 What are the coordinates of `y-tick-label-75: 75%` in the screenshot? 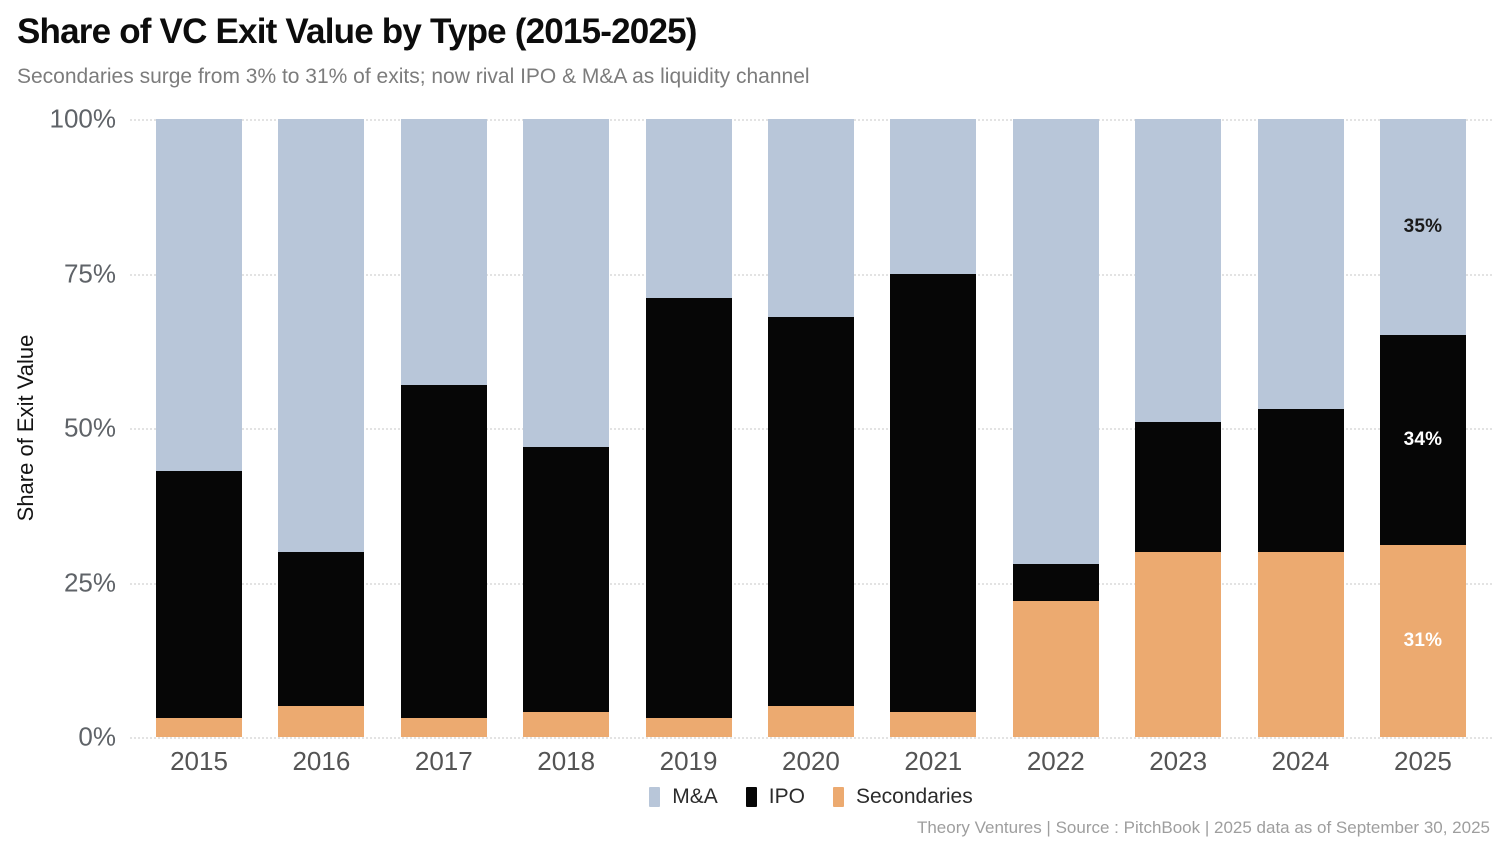 It's located at (89, 273).